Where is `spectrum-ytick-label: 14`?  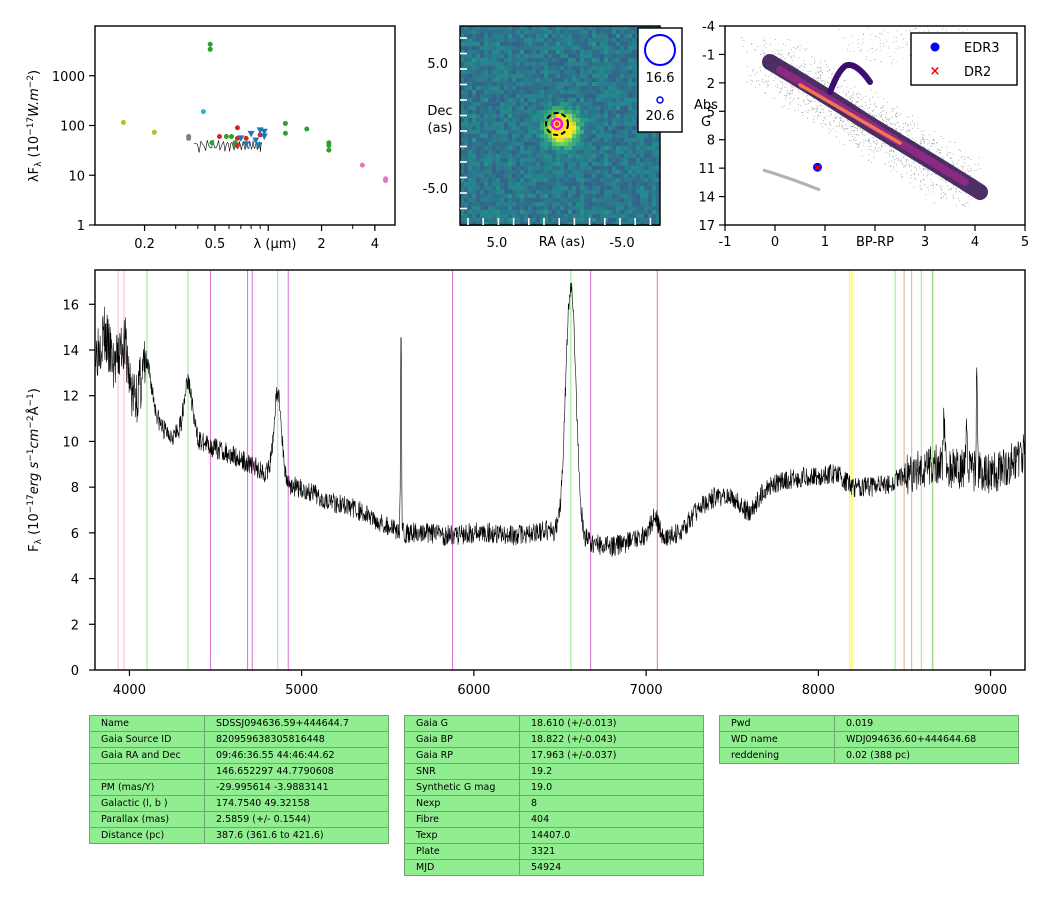 spectrum-ytick-label: 14 is located at coordinates (70, 351).